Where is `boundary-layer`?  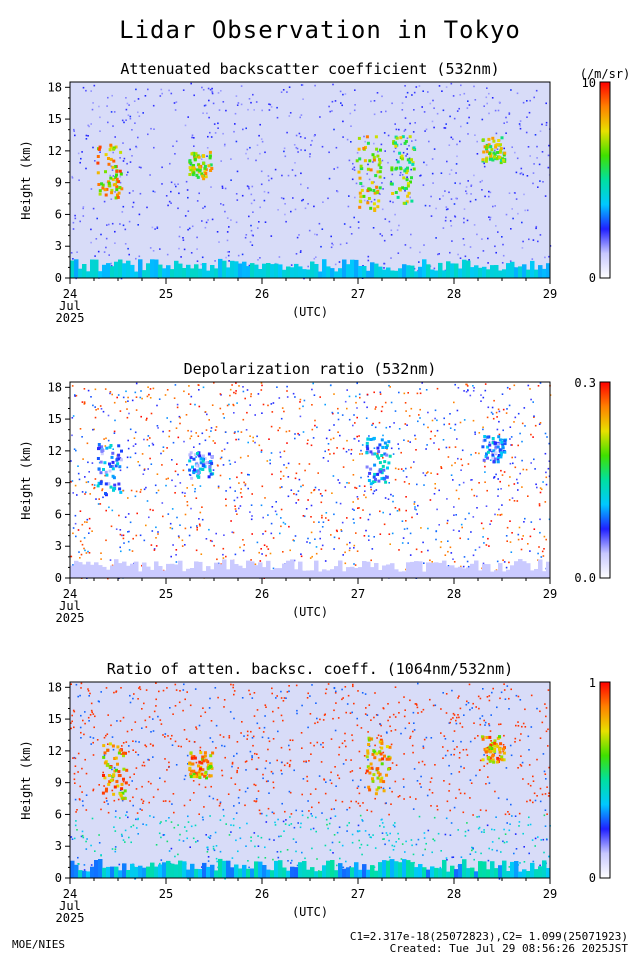 boundary-layer is located at coordinates (310, 868).